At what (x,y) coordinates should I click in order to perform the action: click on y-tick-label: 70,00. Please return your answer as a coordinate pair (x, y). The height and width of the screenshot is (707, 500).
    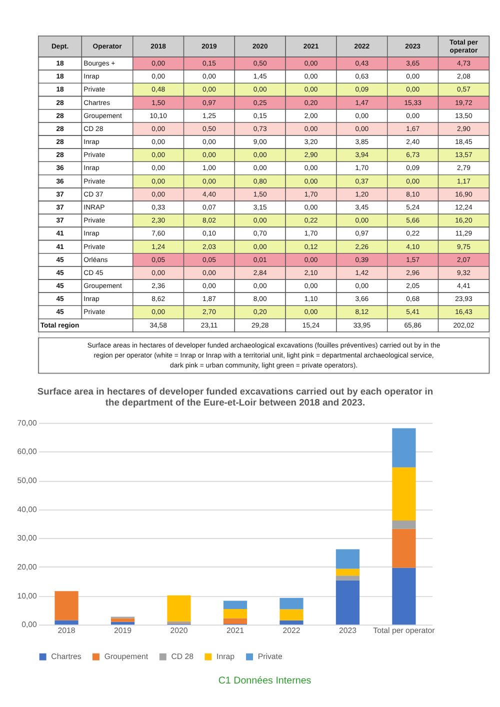
    Looking at the image, I should click on (27, 423).